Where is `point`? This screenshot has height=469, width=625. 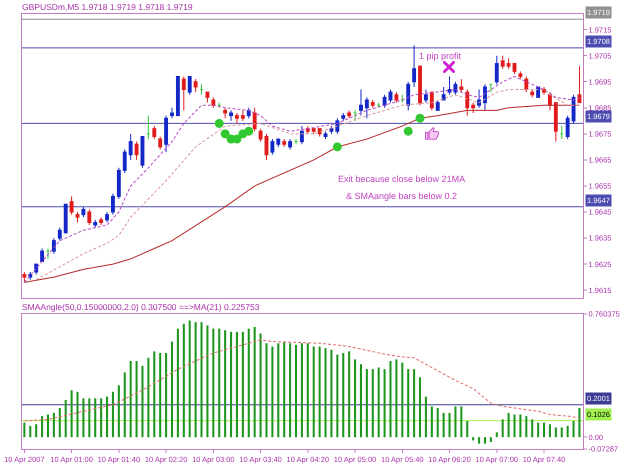 point is located at coordinates (219, 123).